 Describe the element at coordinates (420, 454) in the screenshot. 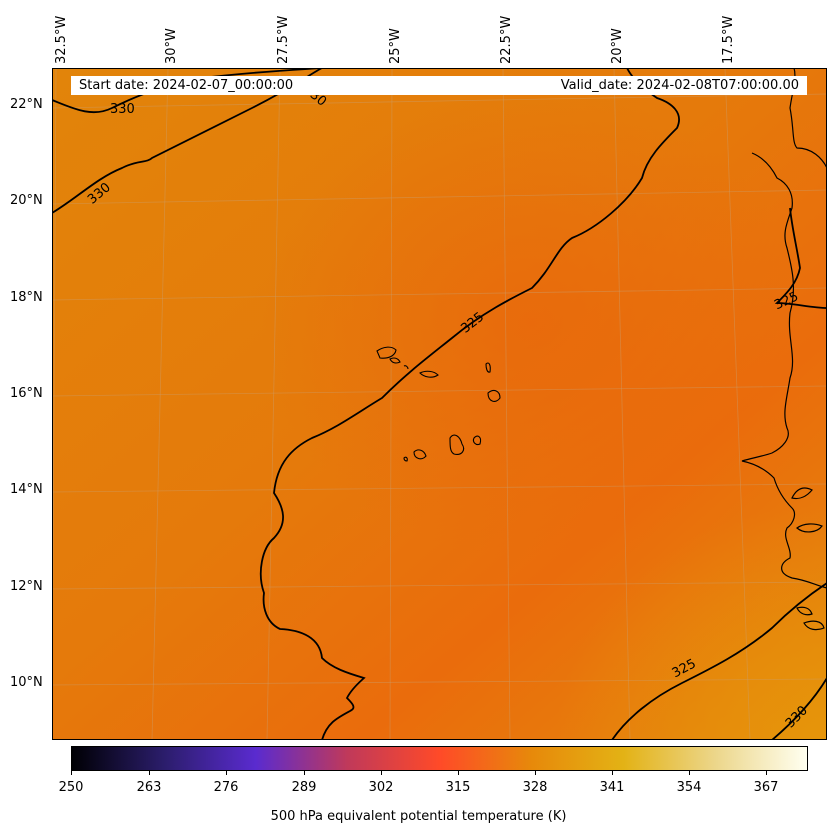

I see `island-fogo` at that location.